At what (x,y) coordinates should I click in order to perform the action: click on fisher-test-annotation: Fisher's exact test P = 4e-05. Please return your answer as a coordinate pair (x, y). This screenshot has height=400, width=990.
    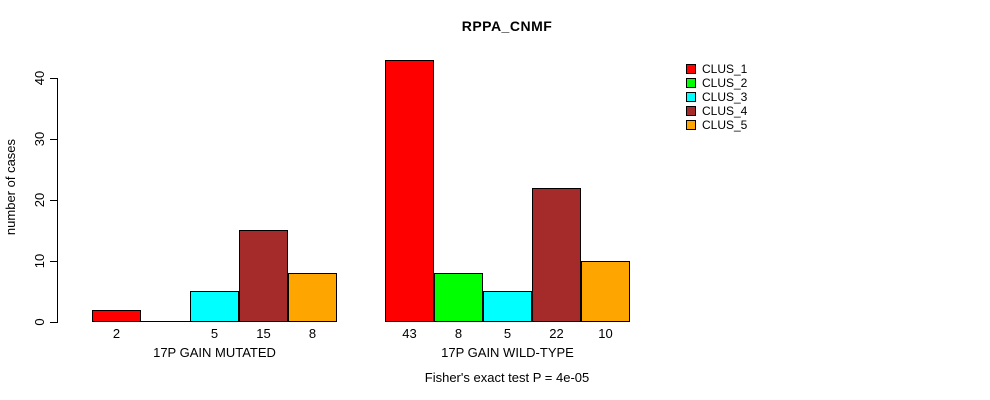
    Looking at the image, I should click on (507, 377).